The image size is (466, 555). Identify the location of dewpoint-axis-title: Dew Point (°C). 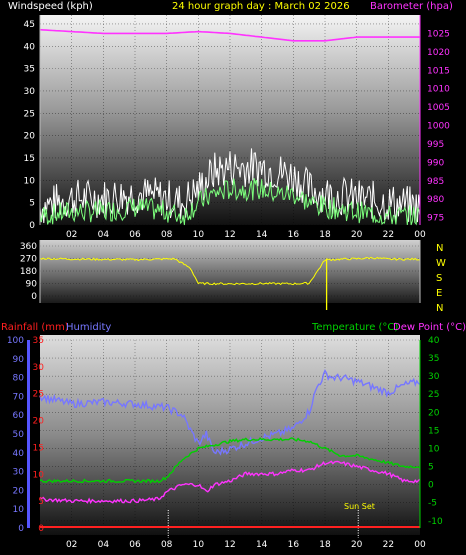
(429, 327).